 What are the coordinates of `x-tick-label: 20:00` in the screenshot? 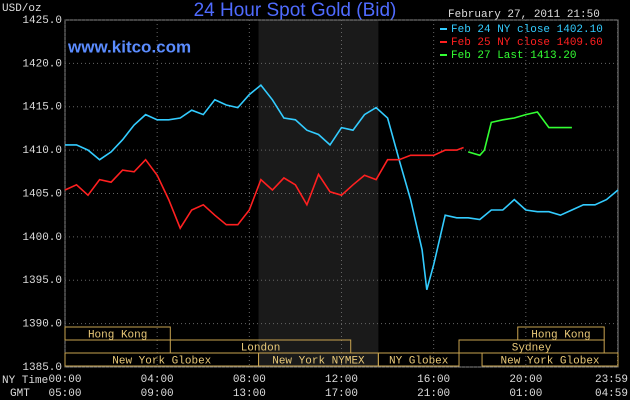 It's located at (525, 380).